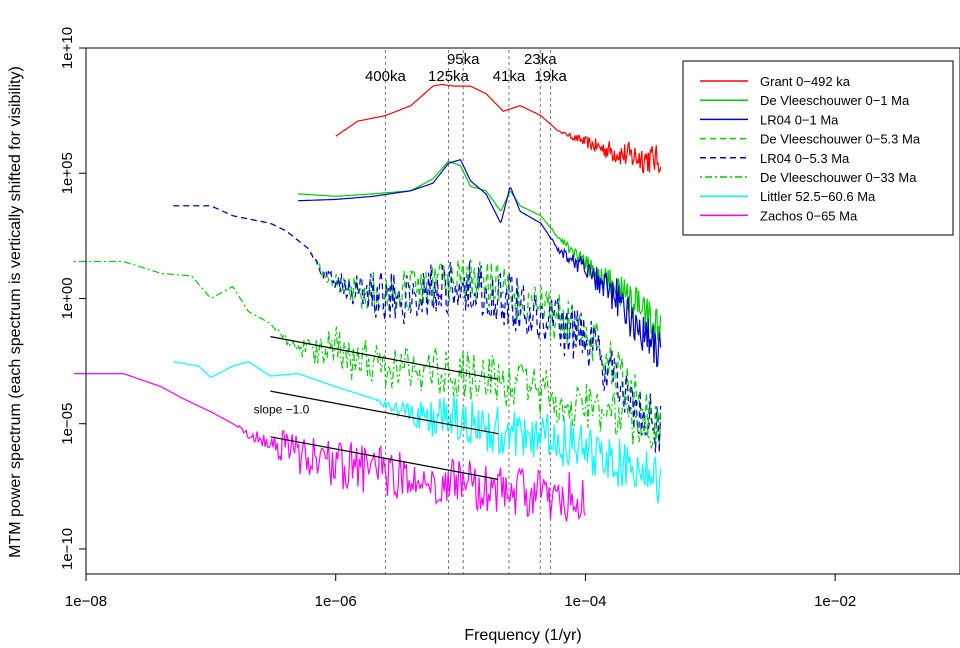  What do you see at coordinates (336, 601) in the screenshot?
I see `x-tick-label-1: 1e−06` at bounding box center [336, 601].